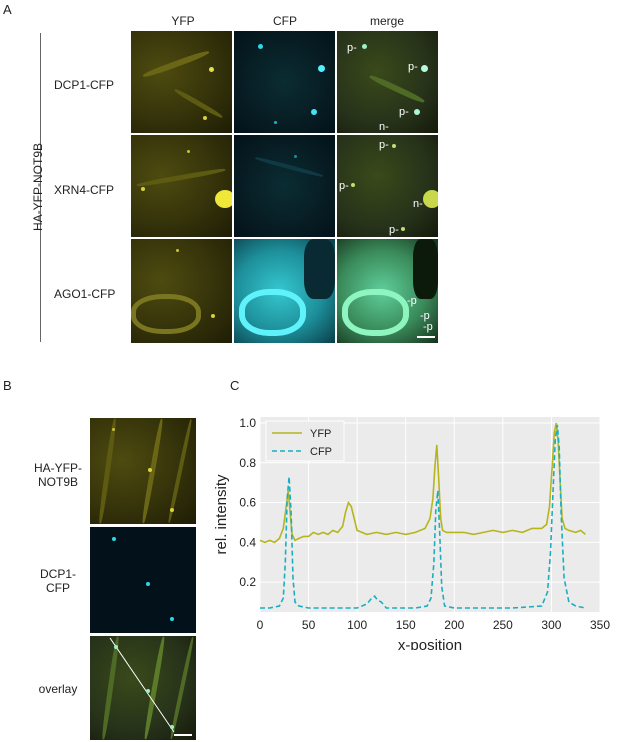 The image size is (617, 742). What do you see at coordinates (454, 625) in the screenshot?
I see `x-tick-label: 200` at bounding box center [454, 625].